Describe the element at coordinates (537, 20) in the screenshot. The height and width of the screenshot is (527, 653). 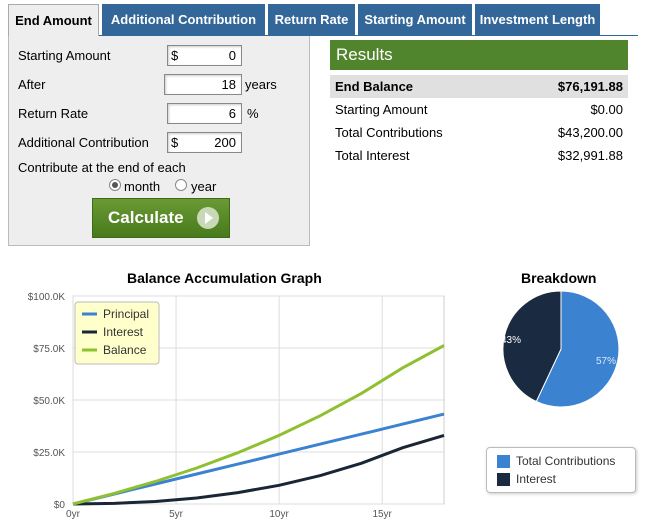
I see `tab-investment-length: Investment Length` at that location.